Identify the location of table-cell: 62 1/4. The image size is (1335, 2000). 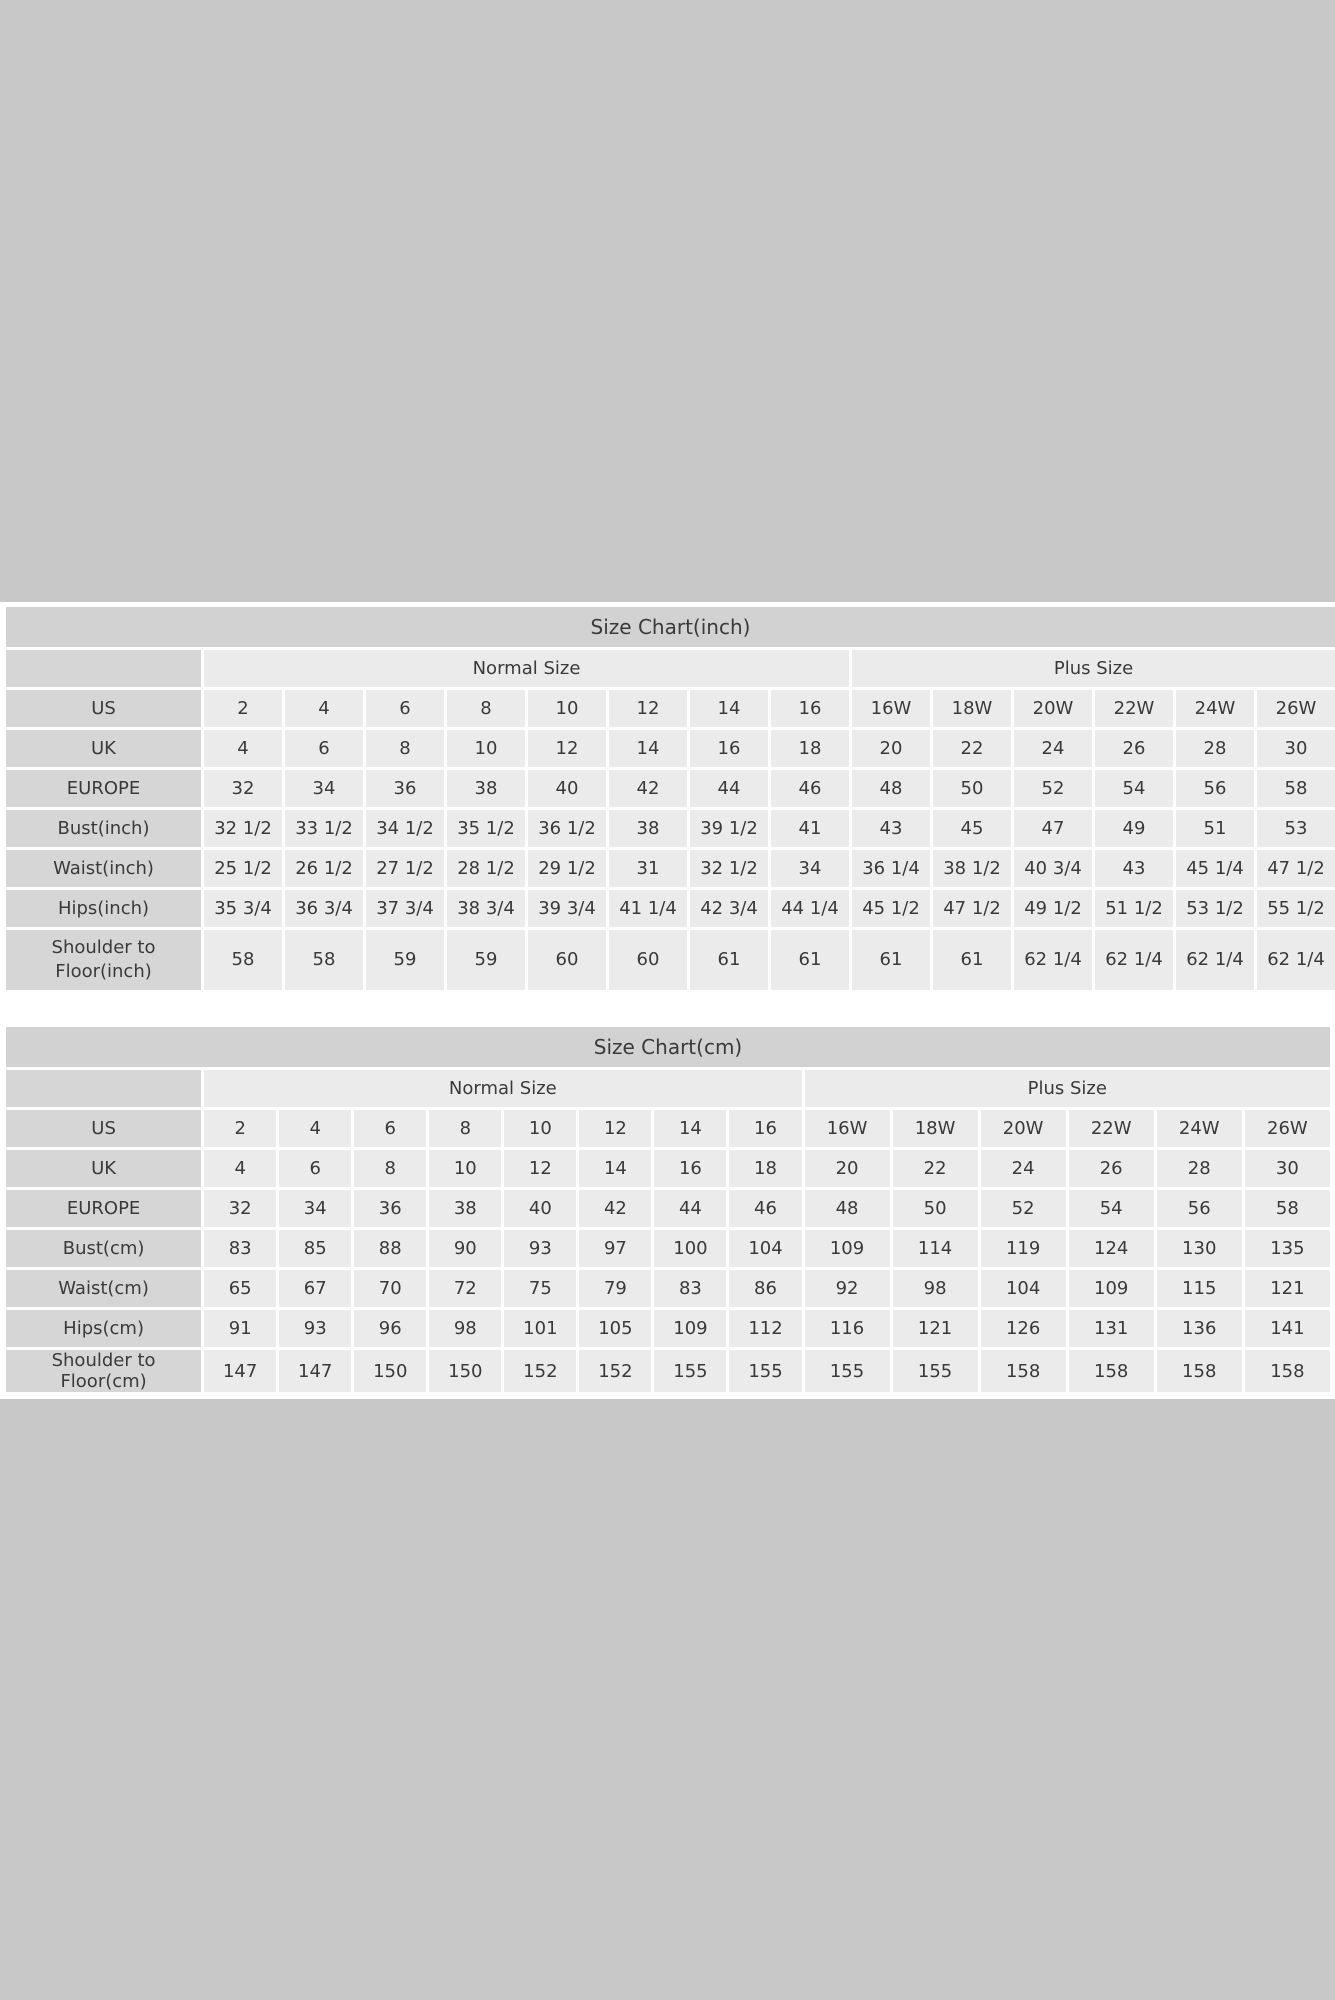
(1134, 960).